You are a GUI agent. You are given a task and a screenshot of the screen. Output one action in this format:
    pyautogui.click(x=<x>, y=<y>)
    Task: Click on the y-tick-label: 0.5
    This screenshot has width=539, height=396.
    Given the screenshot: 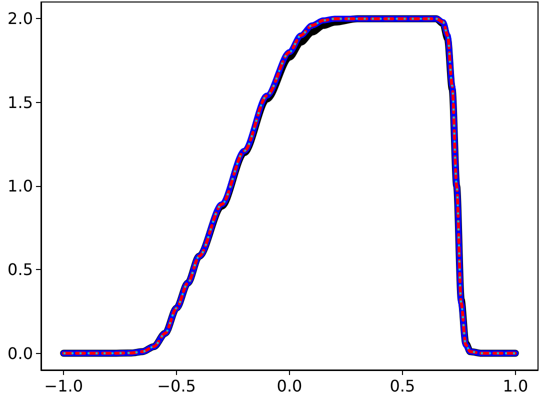 What is the action you would take?
    pyautogui.click(x=20, y=270)
    